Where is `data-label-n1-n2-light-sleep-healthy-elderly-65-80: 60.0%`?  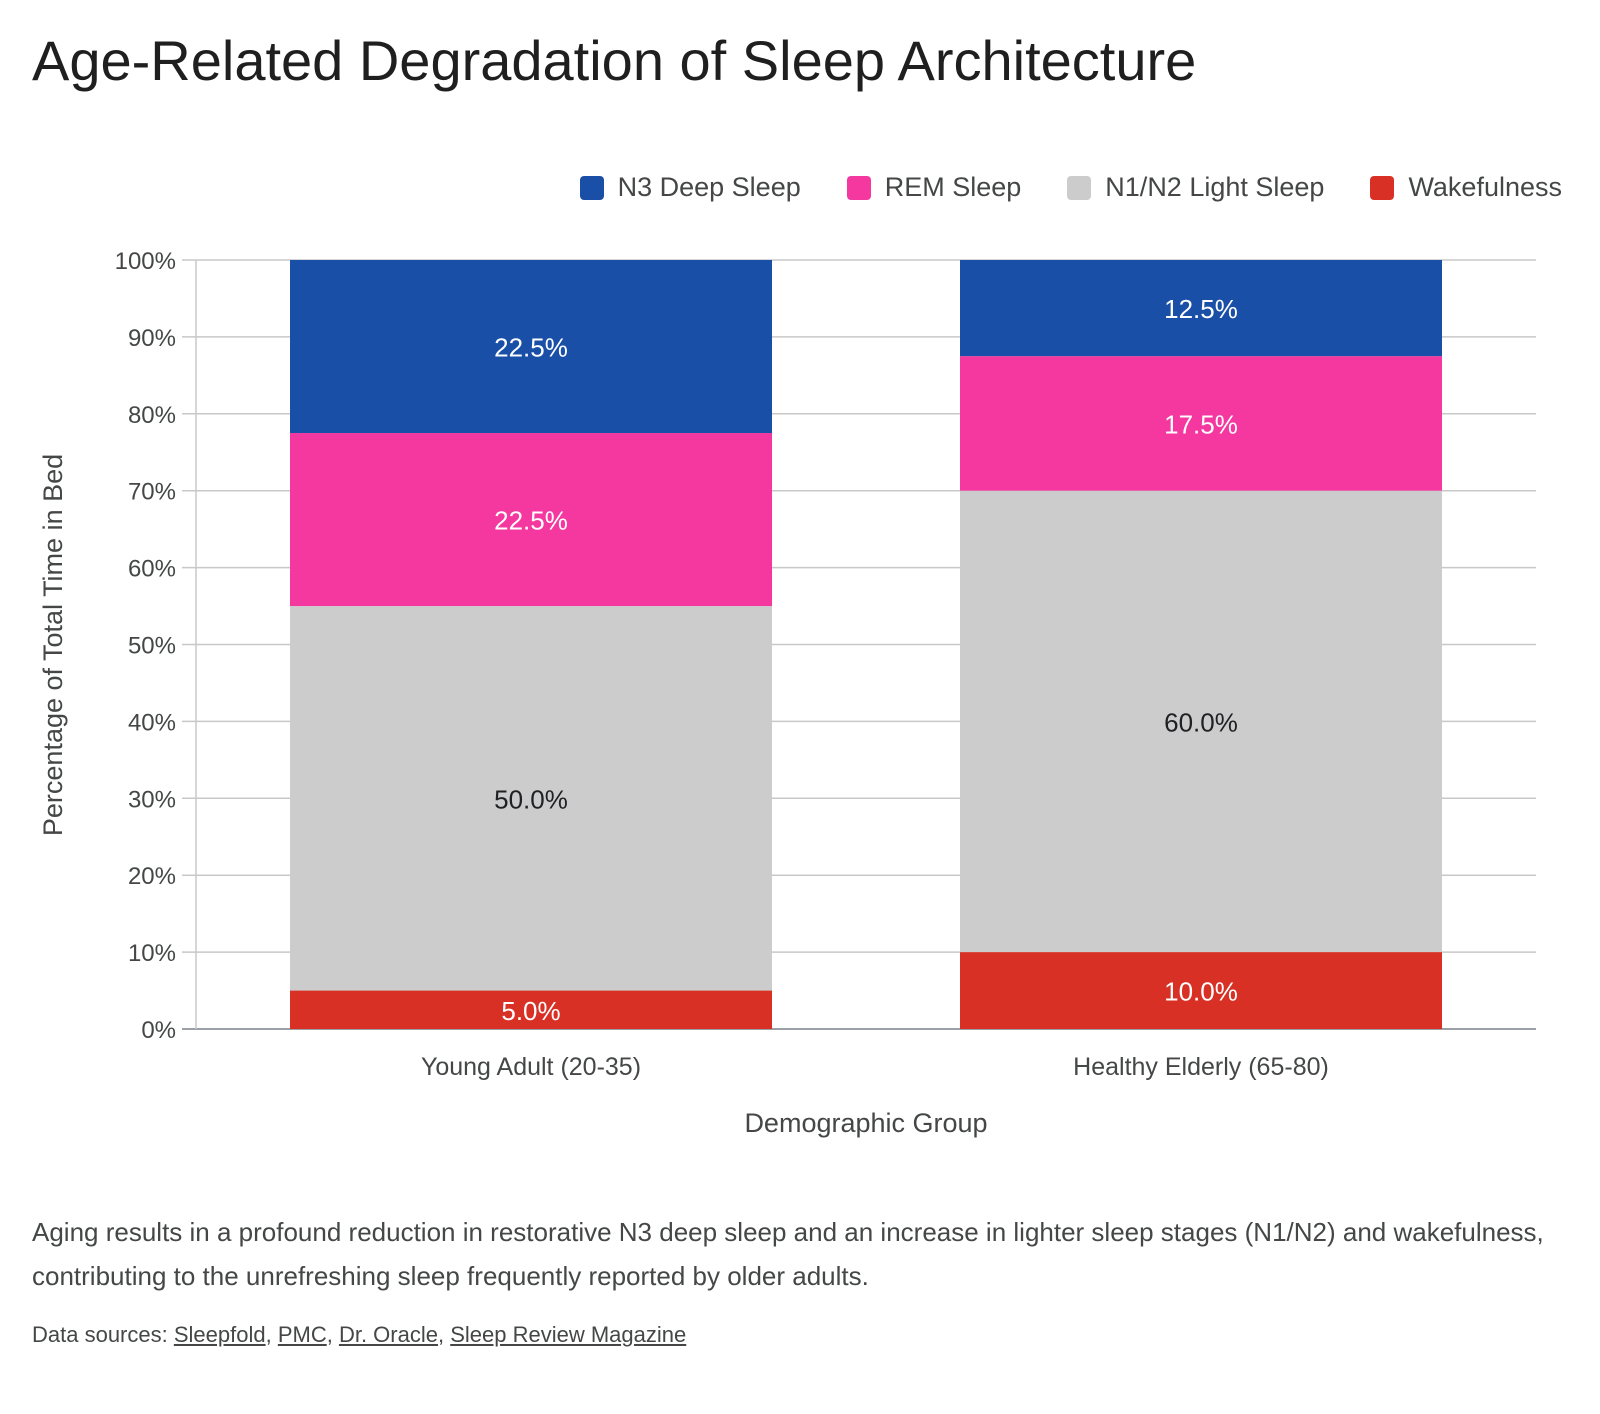
data-label-n1-n2-light-sleep-healthy-elderly-65-80: 60.0% is located at coordinates (1201, 722).